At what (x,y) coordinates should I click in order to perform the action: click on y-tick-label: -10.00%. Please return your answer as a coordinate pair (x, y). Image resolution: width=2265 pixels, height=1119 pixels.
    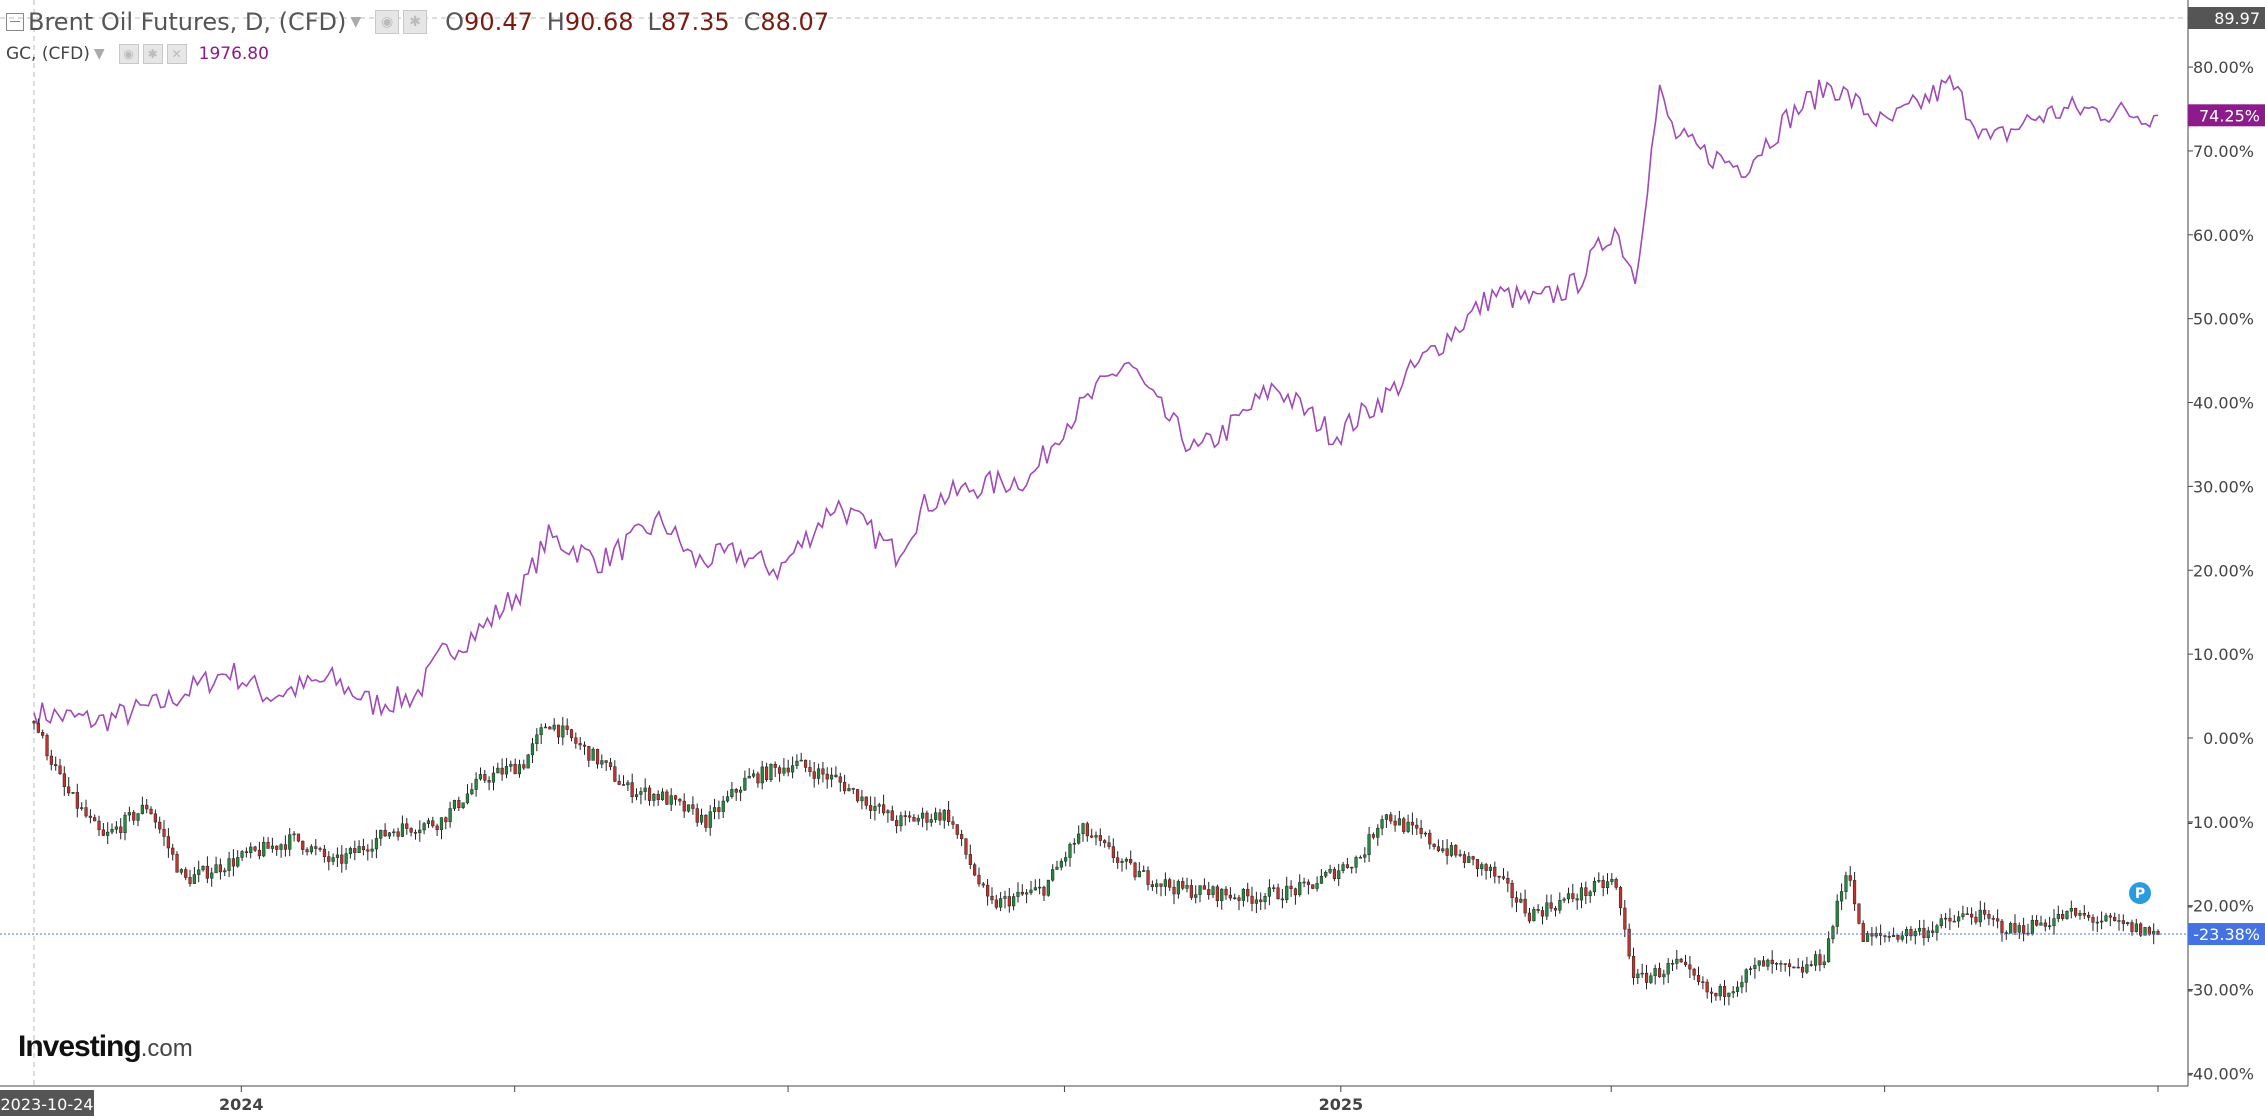
    Looking at the image, I should click on (2220, 822).